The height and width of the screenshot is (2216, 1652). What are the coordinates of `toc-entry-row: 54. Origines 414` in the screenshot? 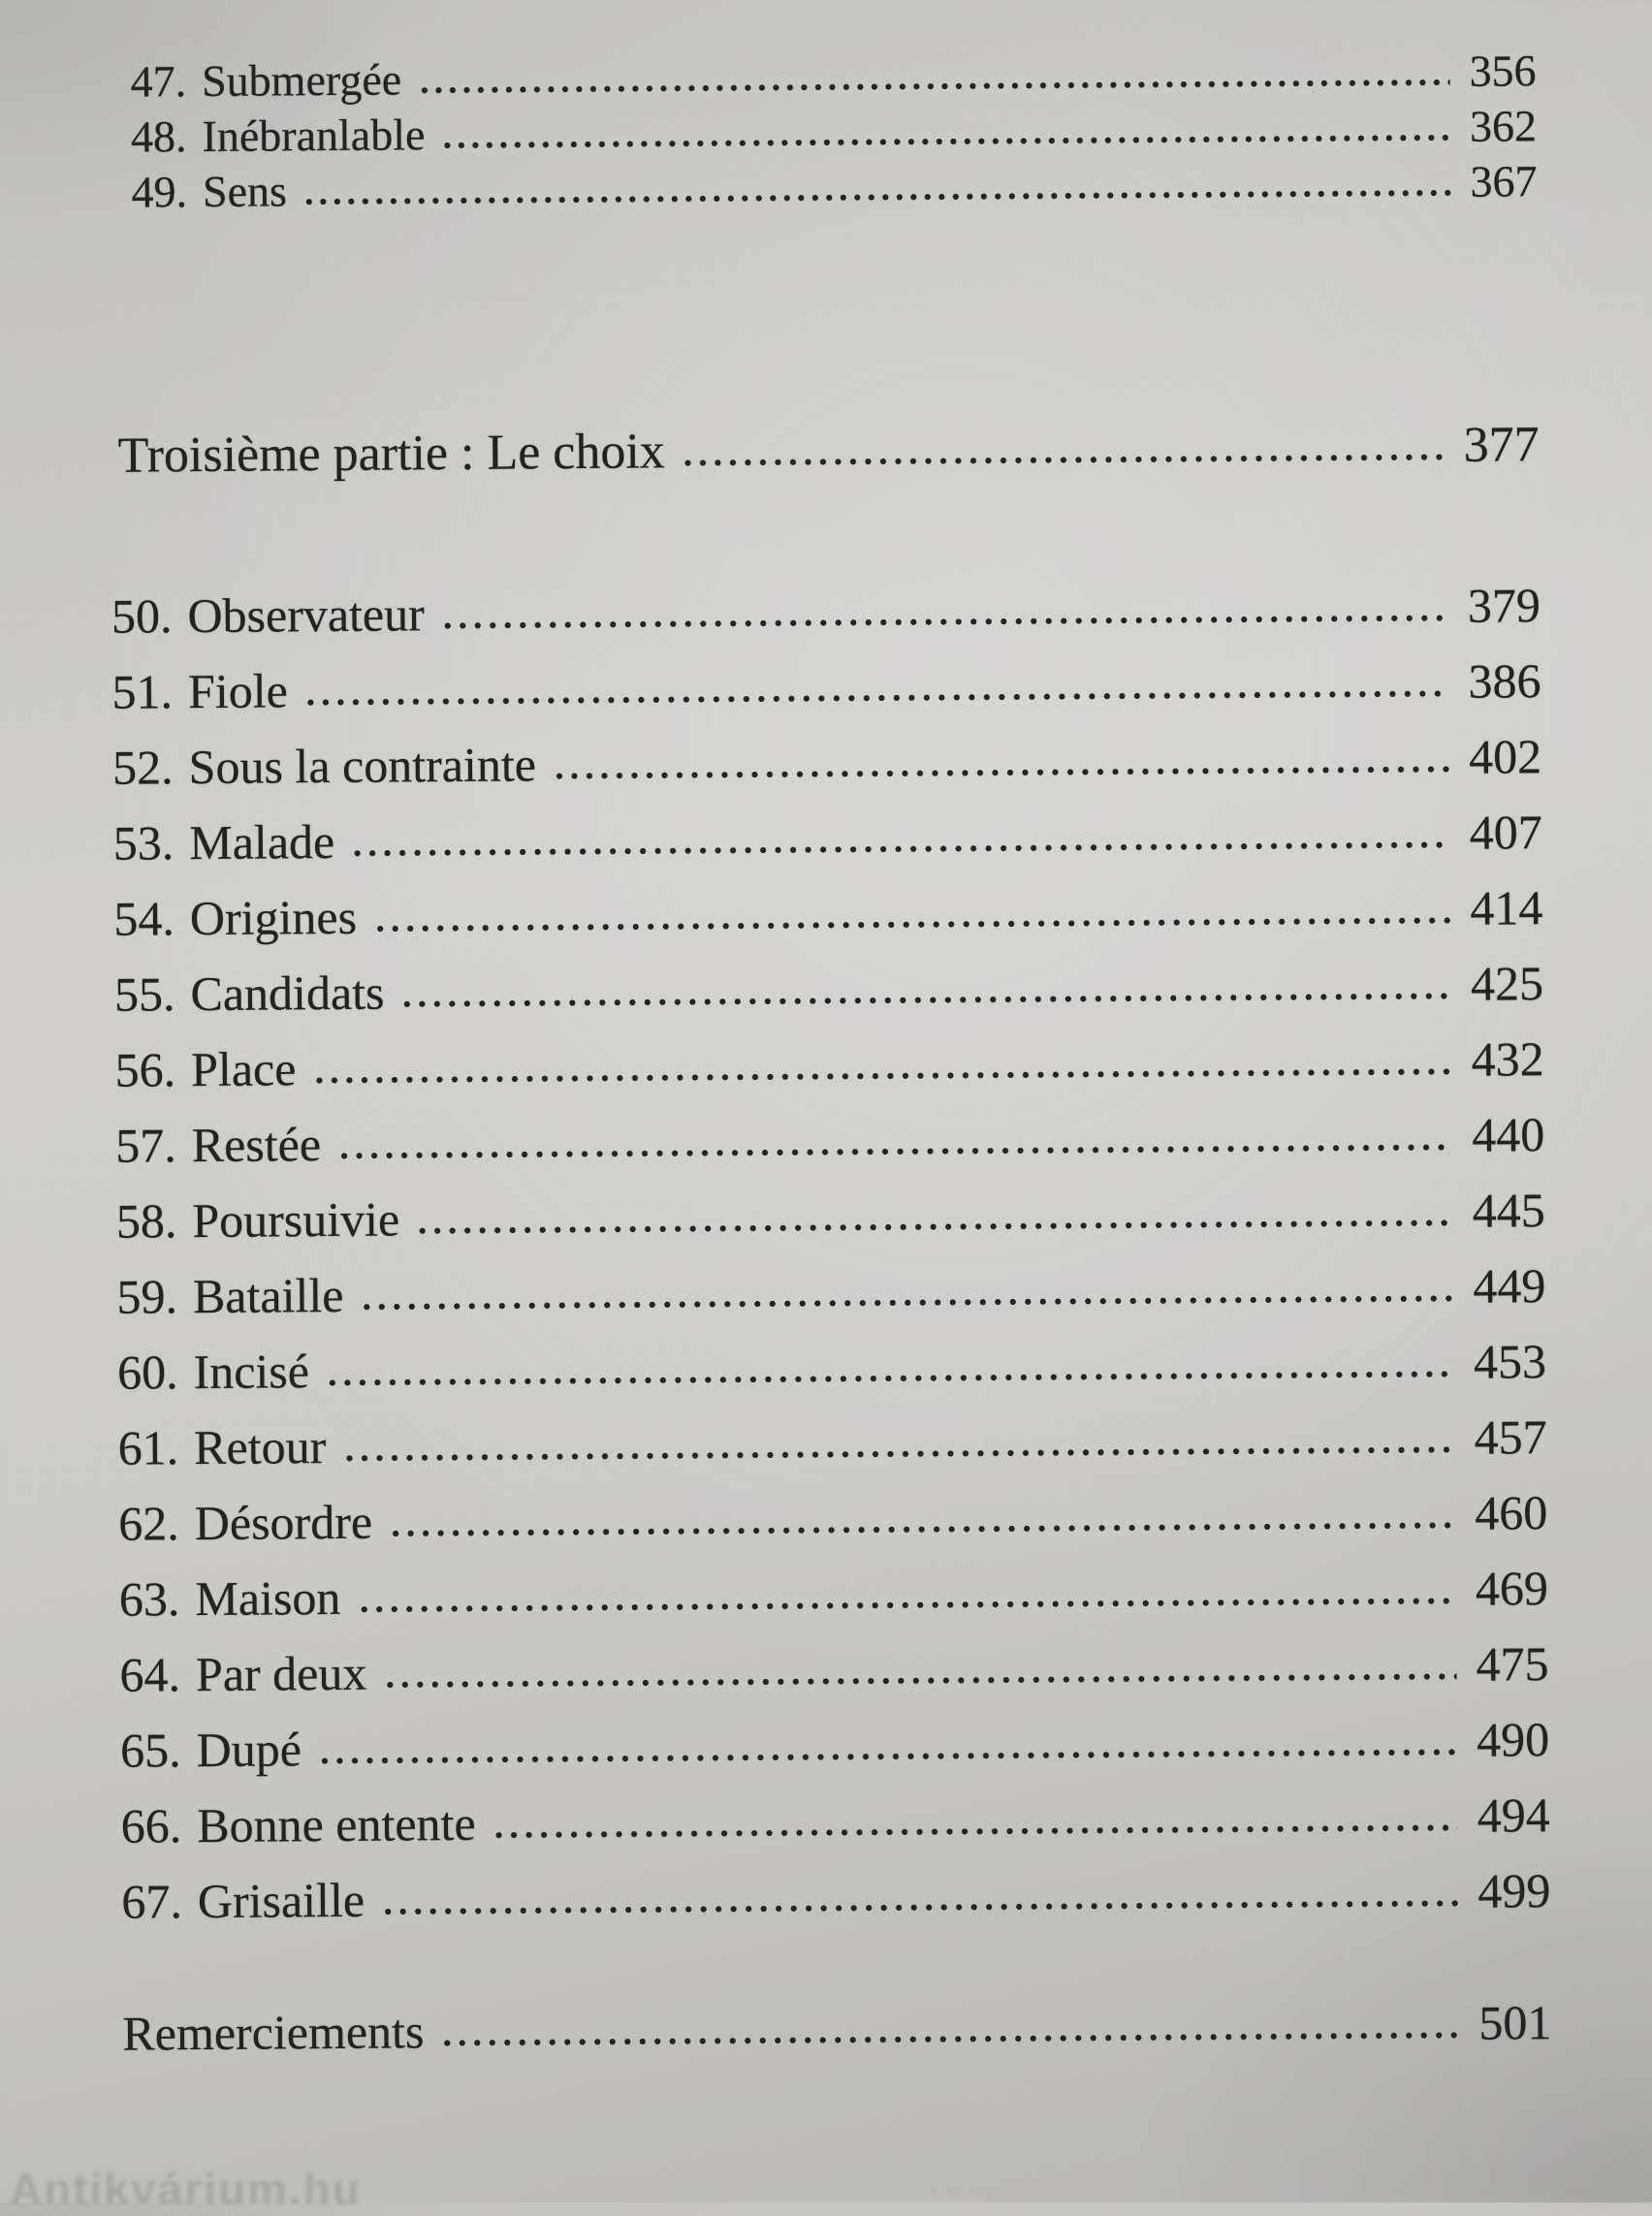 It's located at (828, 922).